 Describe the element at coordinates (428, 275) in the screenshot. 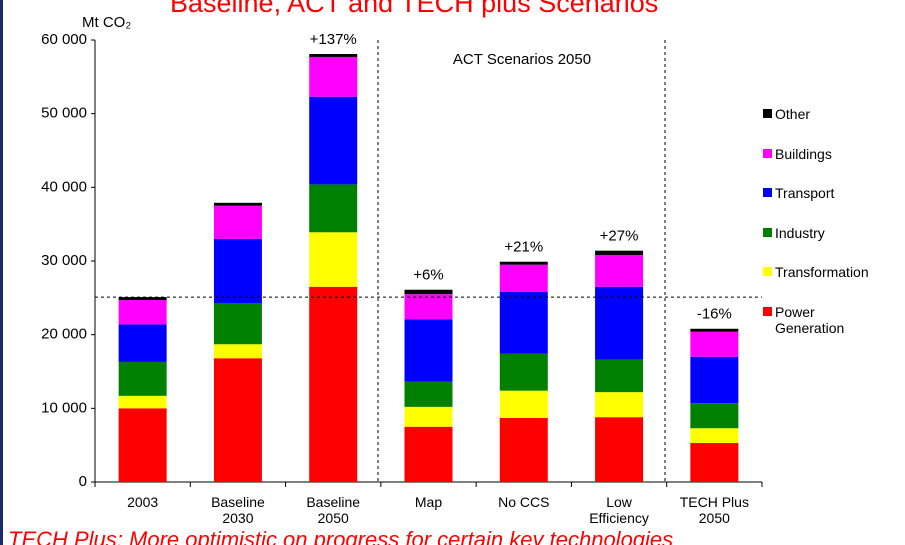

I see `bar-annotation: +6%` at that location.